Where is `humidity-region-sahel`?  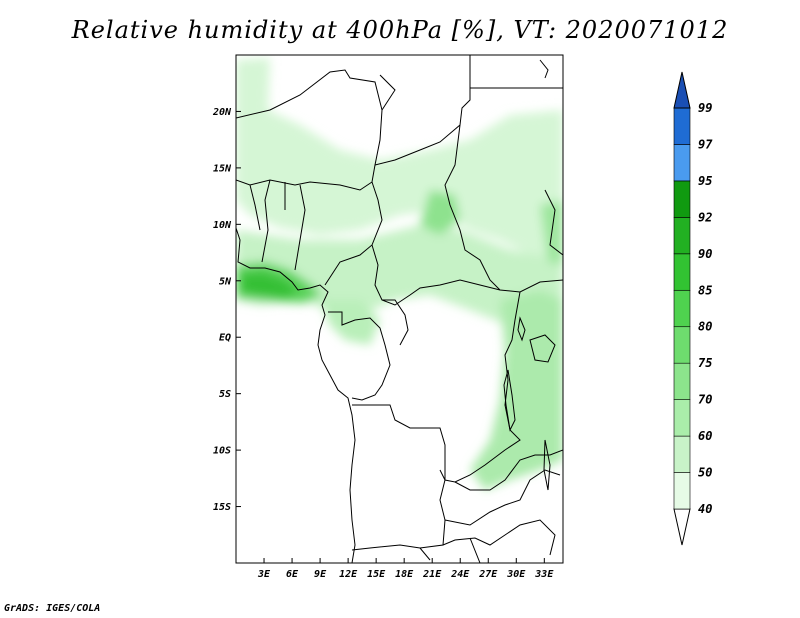 humidity-region-sahel is located at coordinates (399, 159).